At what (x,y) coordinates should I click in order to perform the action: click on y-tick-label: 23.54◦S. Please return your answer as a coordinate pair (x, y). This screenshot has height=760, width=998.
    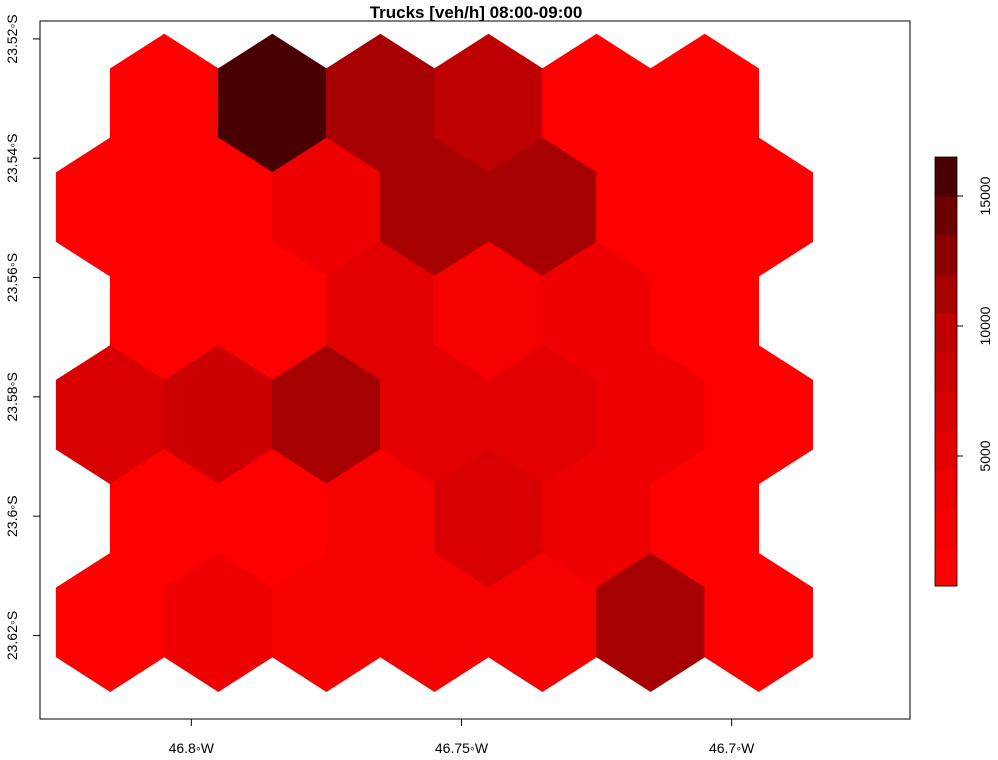
    Looking at the image, I should click on (12, 158).